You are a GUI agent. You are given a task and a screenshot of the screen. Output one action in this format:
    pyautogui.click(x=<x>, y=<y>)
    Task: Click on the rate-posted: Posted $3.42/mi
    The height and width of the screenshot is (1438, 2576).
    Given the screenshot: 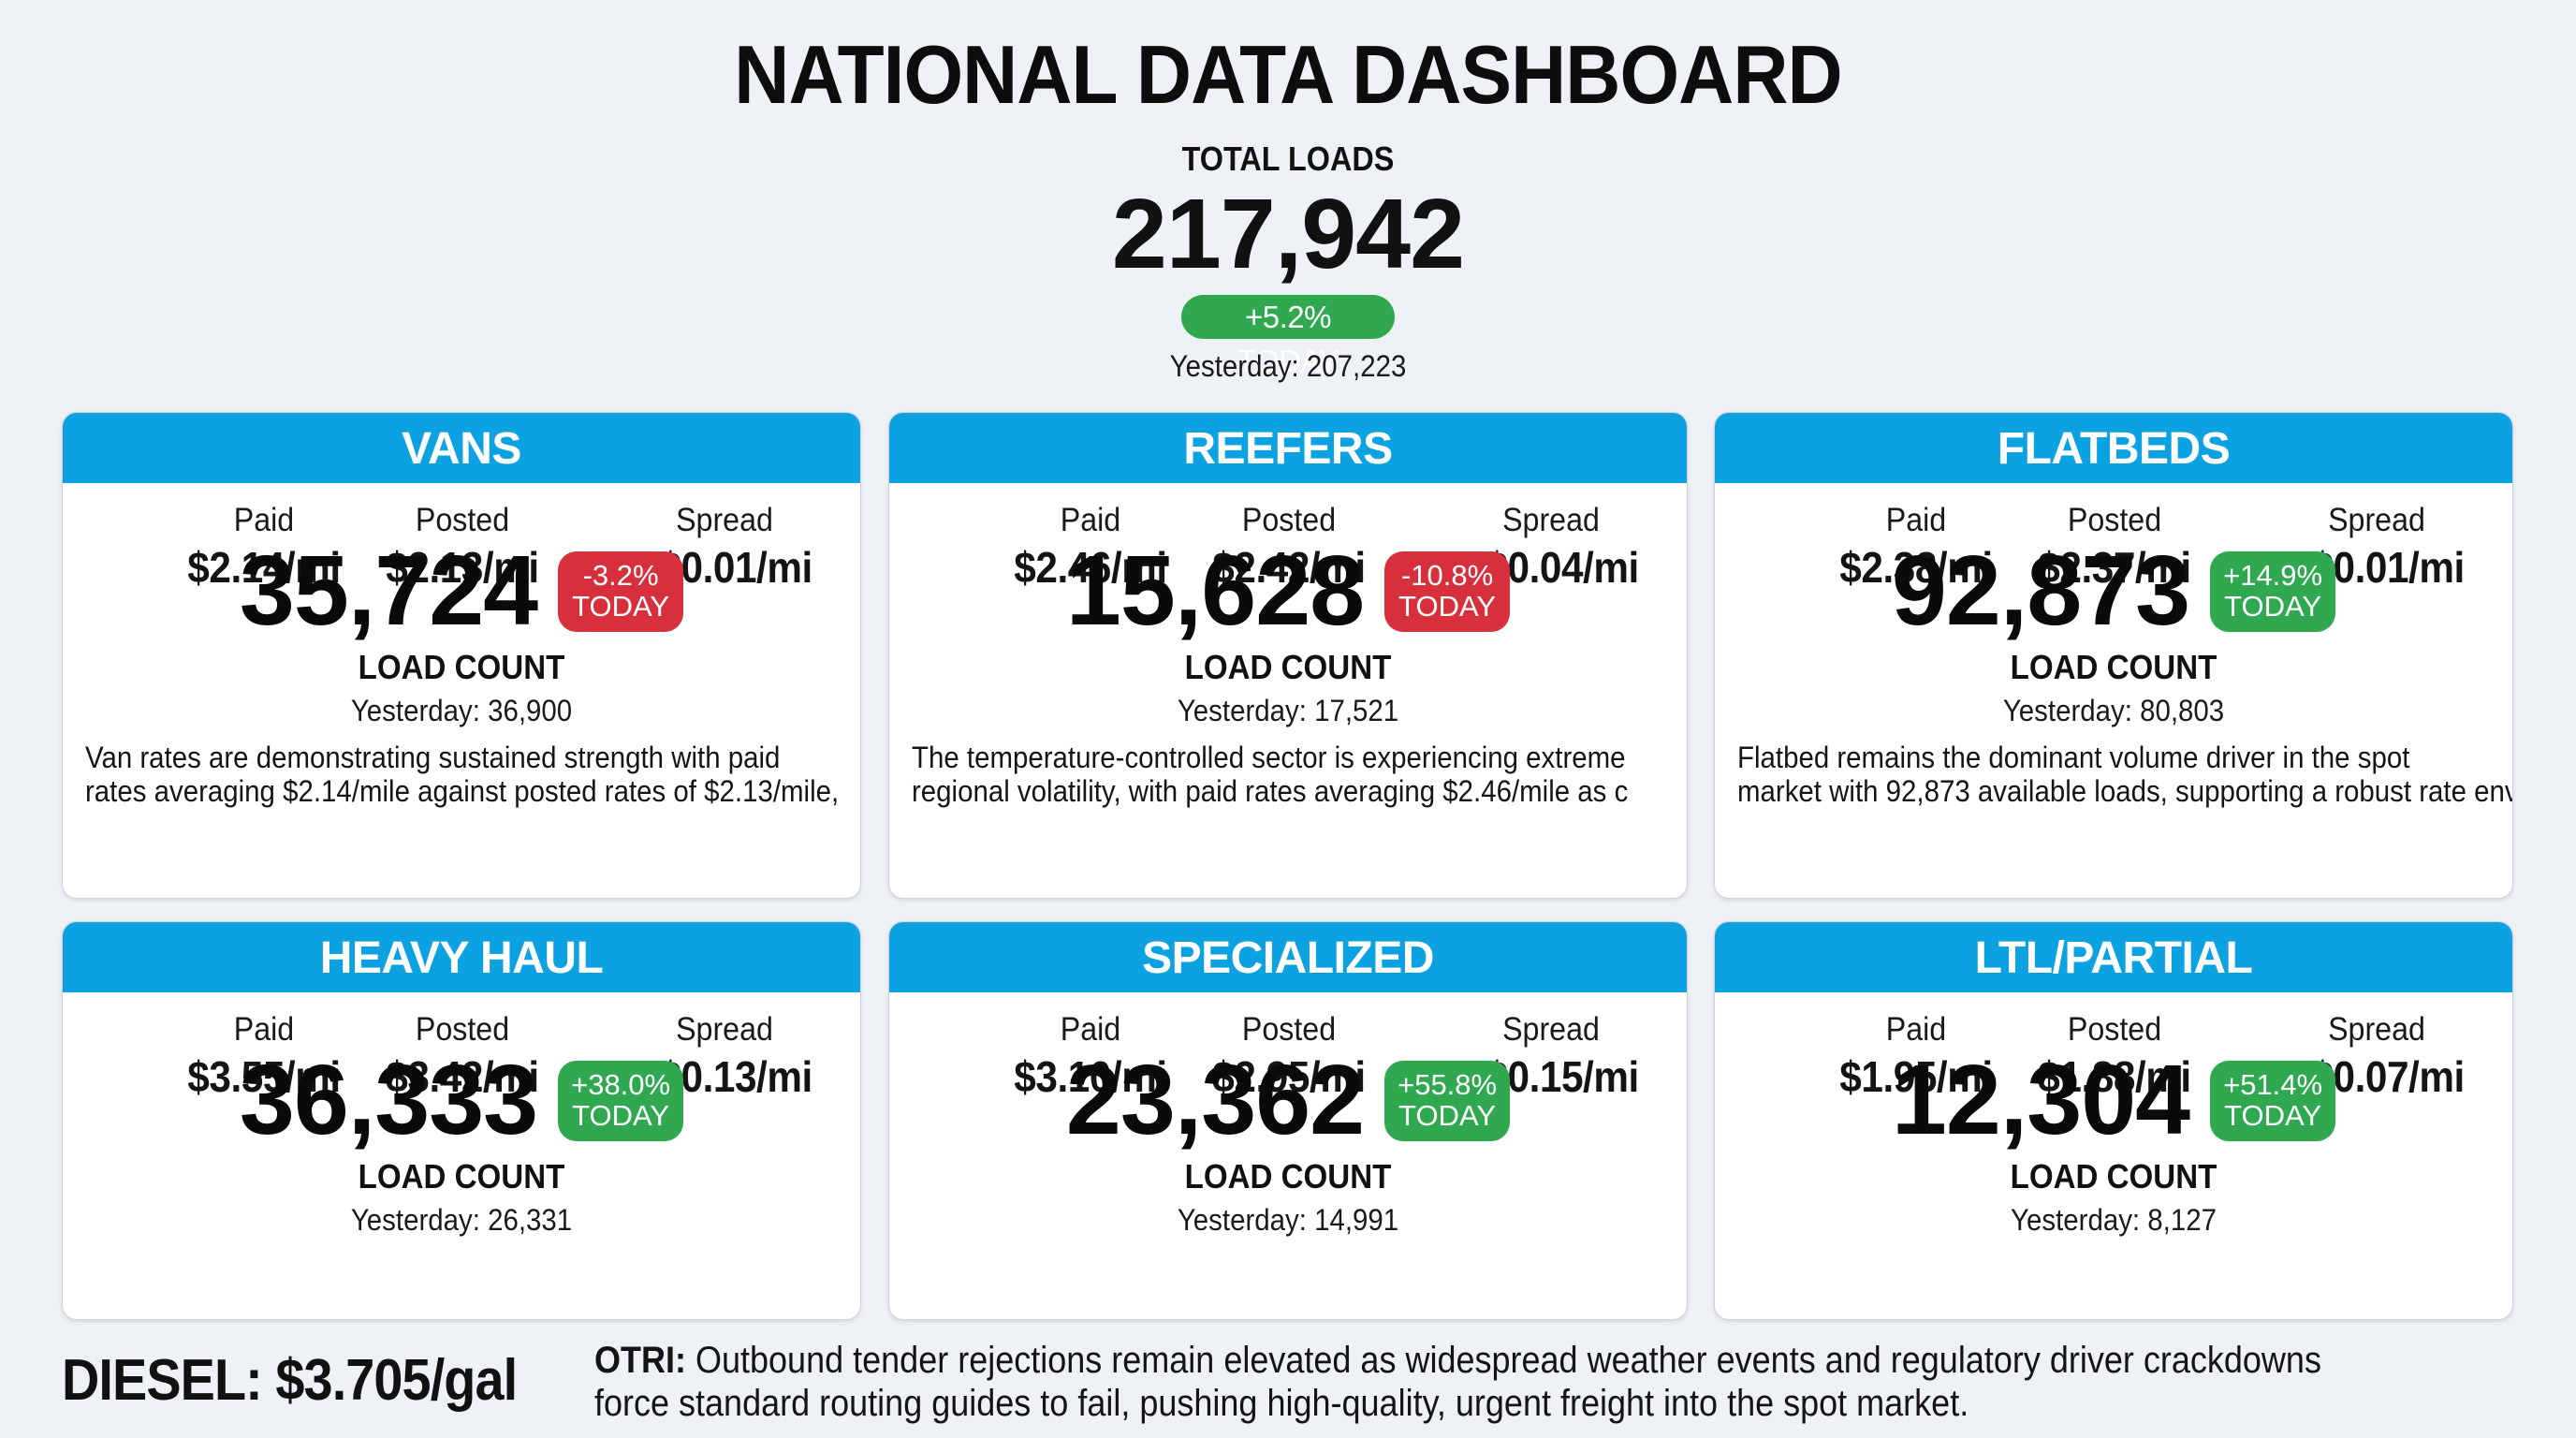 What is the action you would take?
    pyautogui.click(x=462, y=1056)
    